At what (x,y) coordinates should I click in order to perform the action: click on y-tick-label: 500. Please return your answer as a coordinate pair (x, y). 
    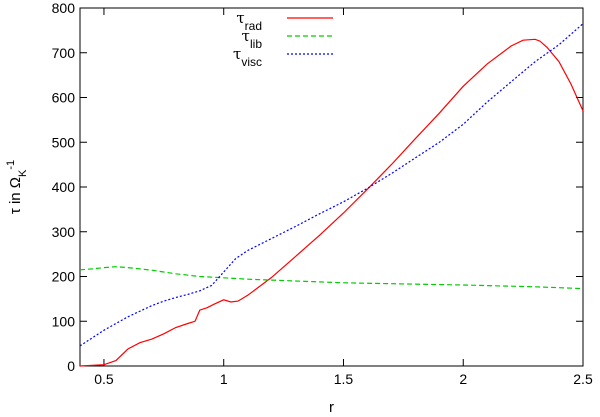
    Looking at the image, I should click on (64, 142).